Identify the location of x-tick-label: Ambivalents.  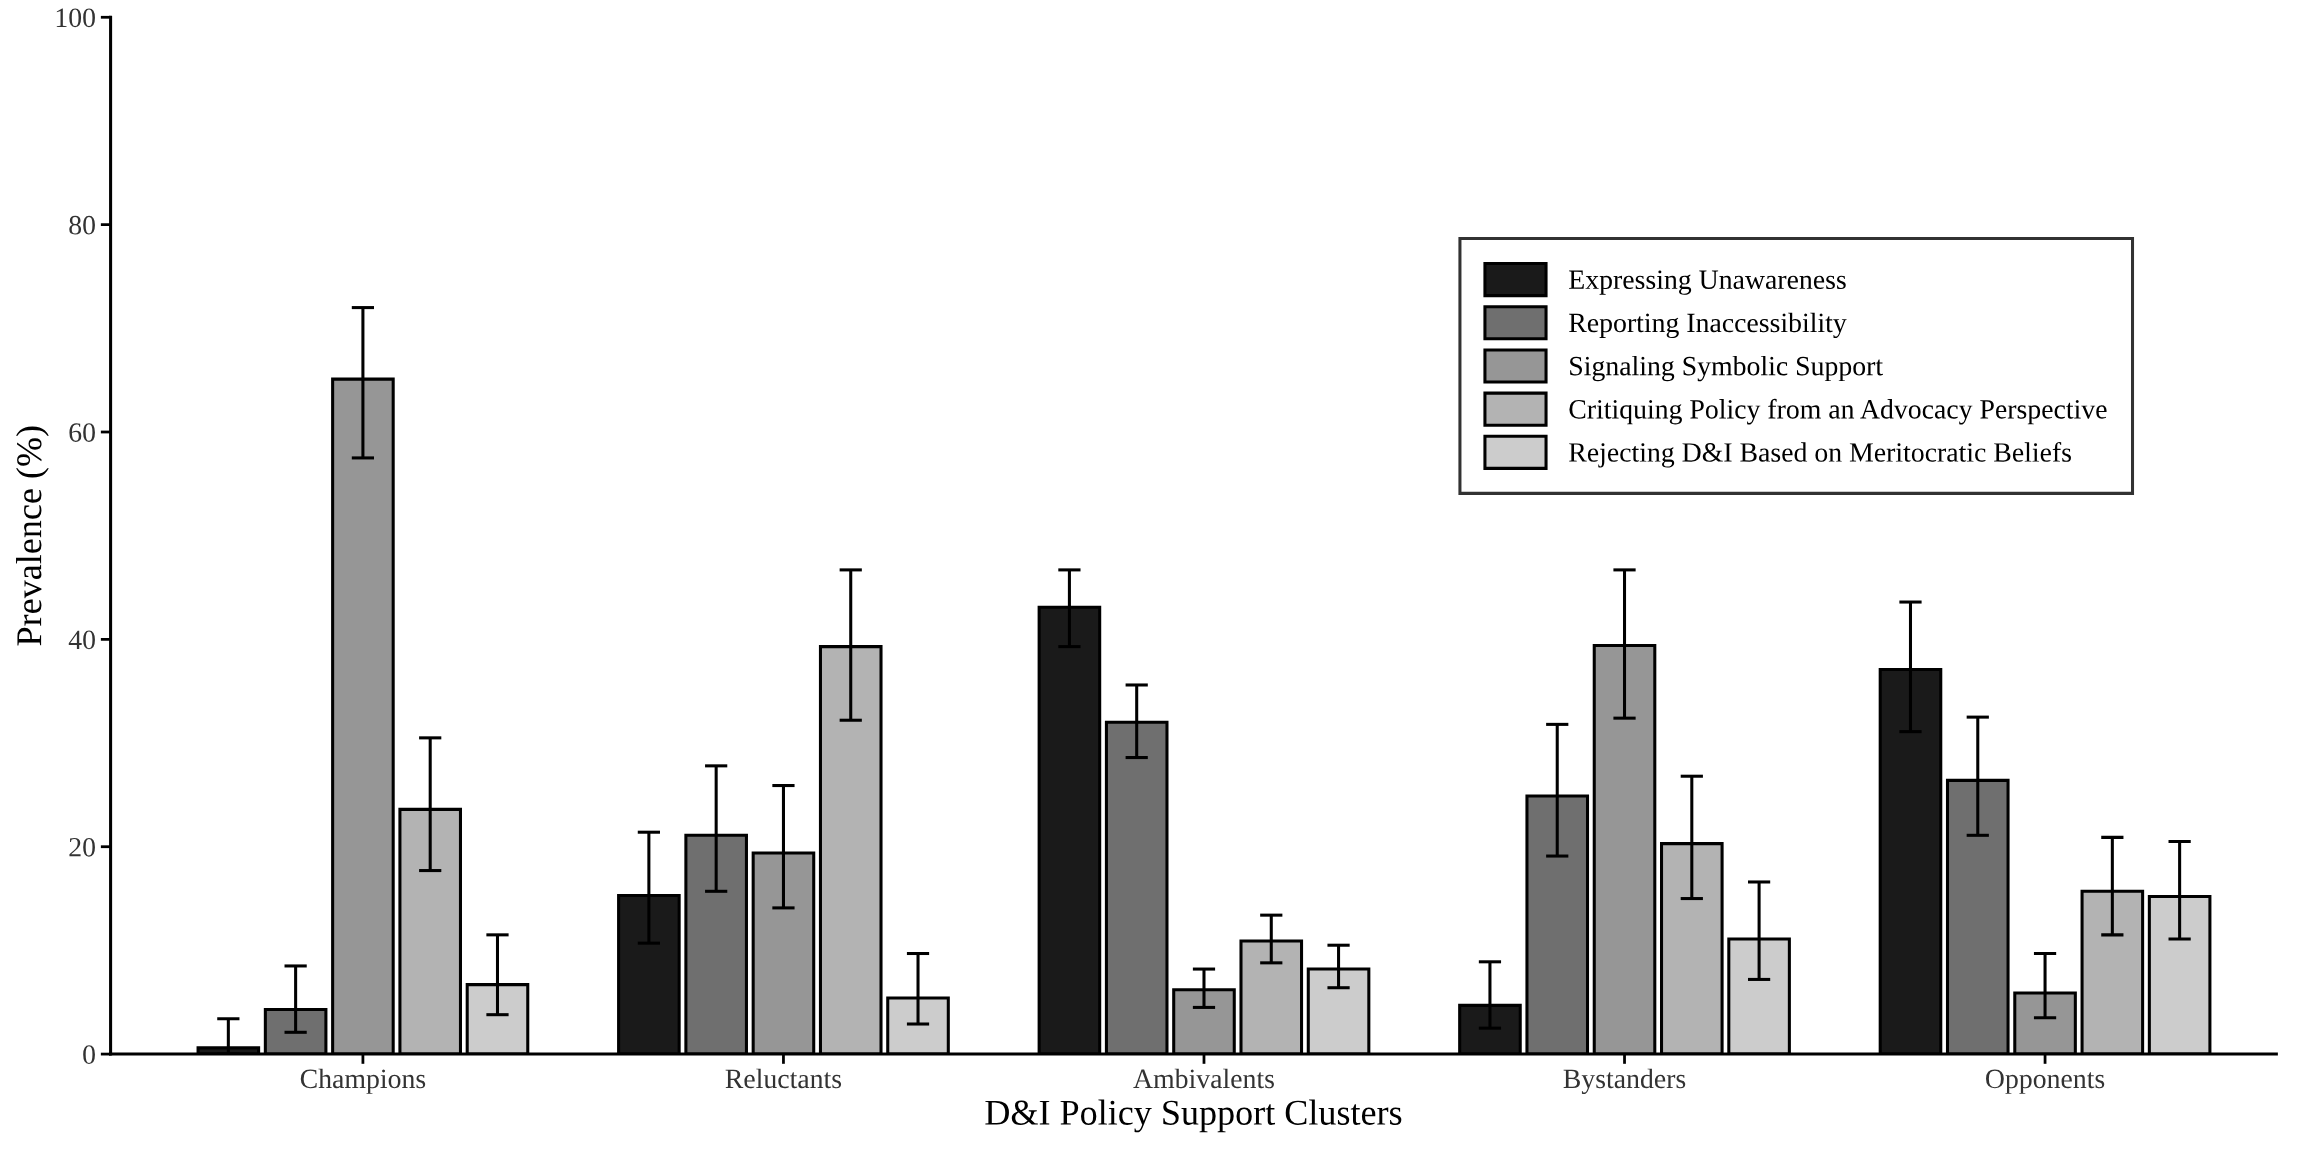
(1203, 1078).